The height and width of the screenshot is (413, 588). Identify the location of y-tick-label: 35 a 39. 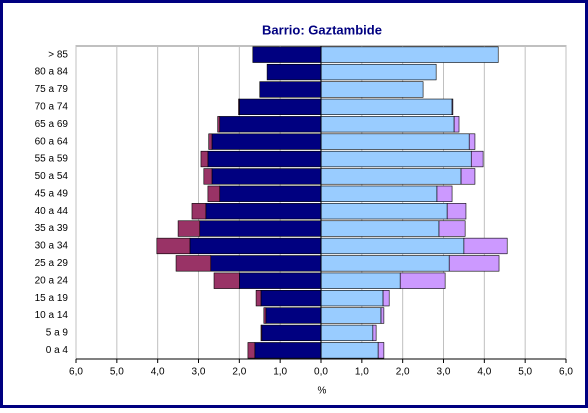
(52, 228).